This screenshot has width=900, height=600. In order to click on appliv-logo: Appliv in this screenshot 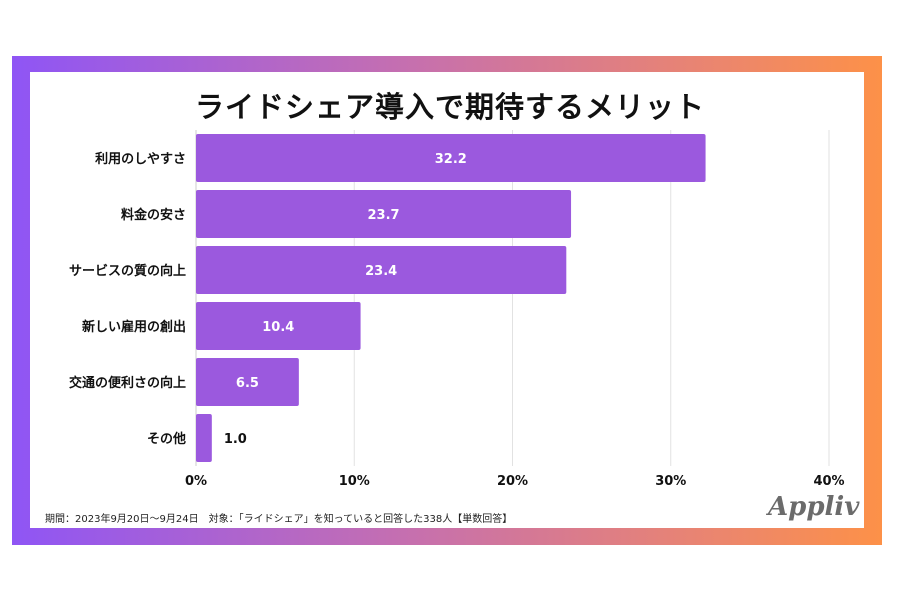, I will do `click(814, 507)`.